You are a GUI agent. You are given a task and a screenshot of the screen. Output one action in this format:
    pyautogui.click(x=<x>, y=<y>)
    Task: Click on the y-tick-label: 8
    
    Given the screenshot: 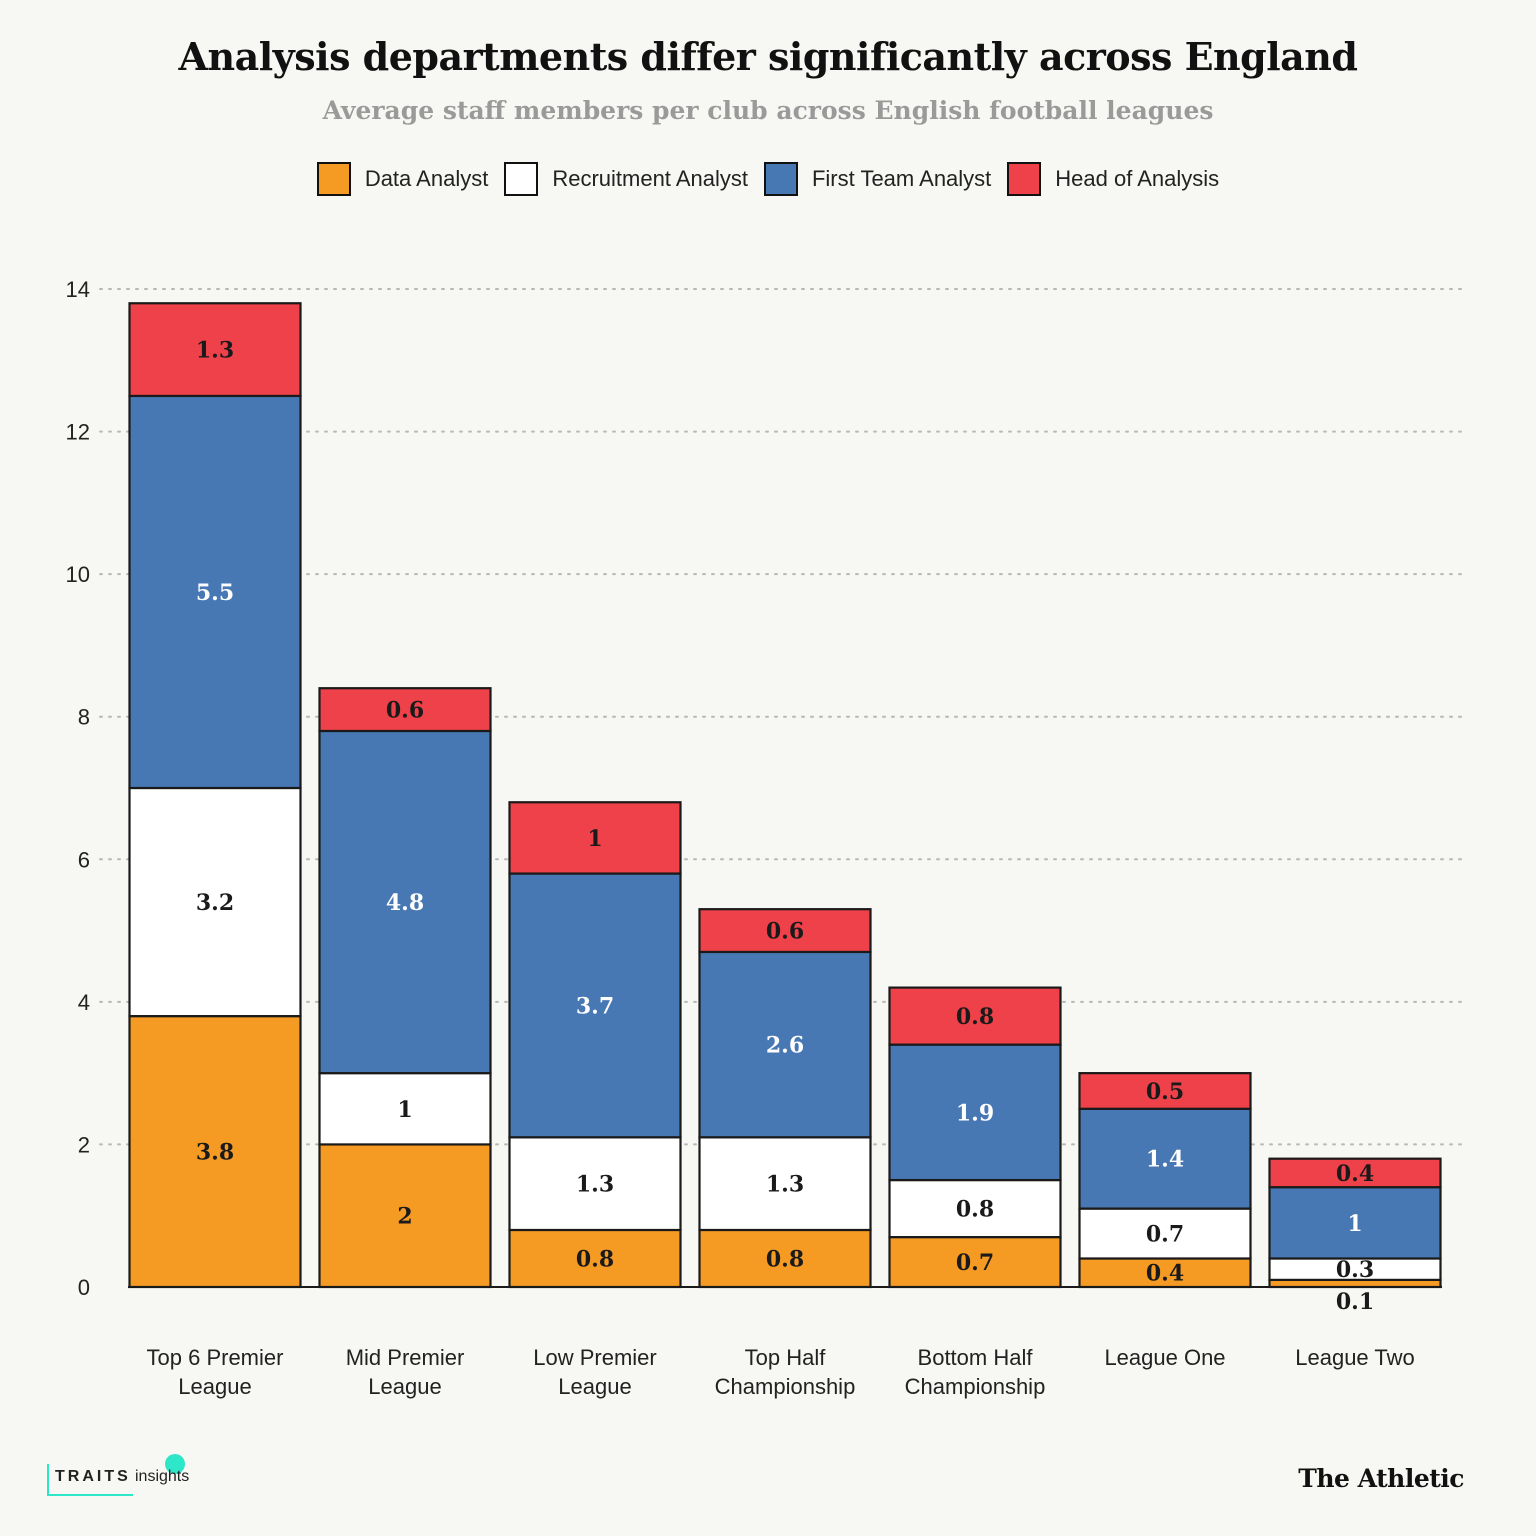 What is the action you would take?
    pyautogui.click(x=84, y=717)
    